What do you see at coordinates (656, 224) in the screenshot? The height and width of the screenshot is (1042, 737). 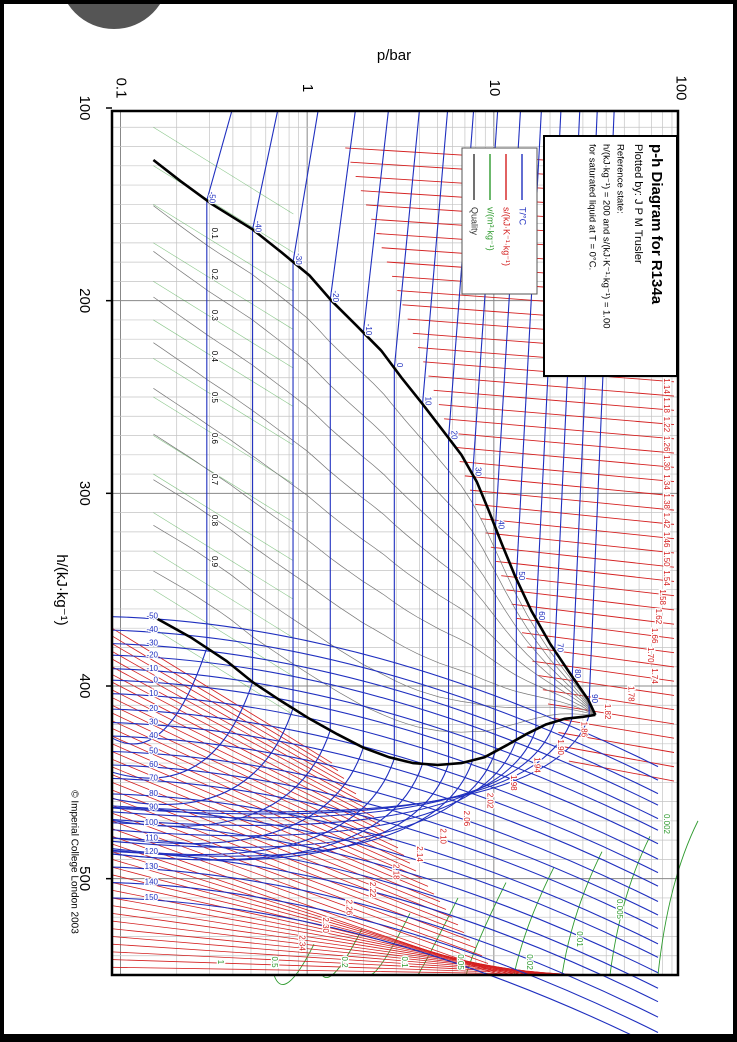 I see `chart-title: p-h Diagram for R134a` at bounding box center [656, 224].